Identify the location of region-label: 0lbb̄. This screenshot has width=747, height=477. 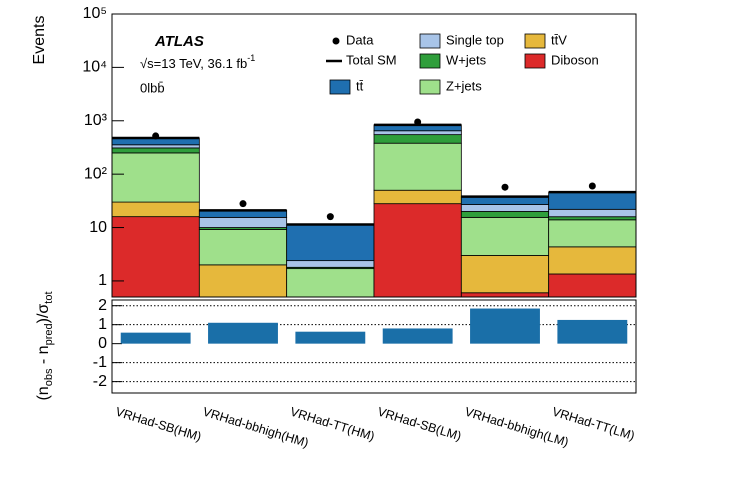
(152, 87).